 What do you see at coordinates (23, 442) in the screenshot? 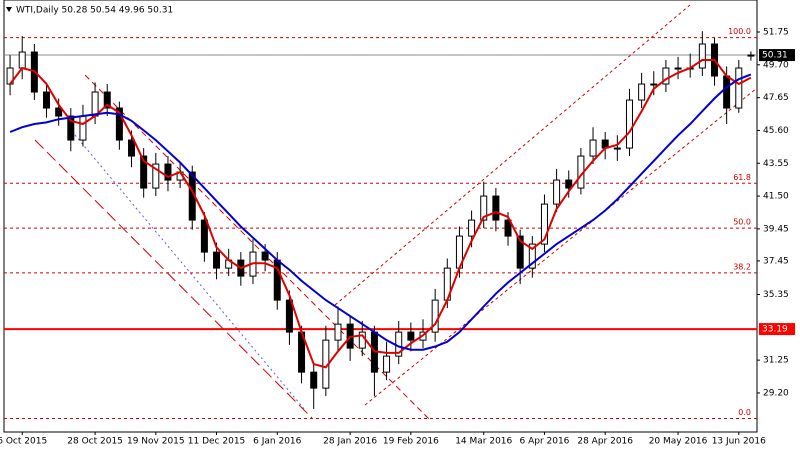
I see `x-tick-label: 6 Oct 2015` at bounding box center [23, 442].